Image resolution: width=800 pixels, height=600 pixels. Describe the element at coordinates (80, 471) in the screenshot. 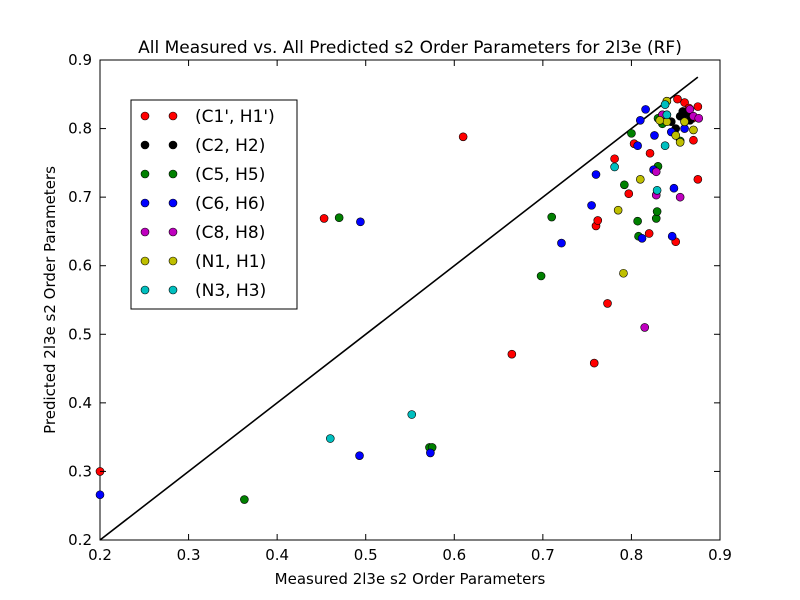

I see `y-tick-label: 0.3` at that location.